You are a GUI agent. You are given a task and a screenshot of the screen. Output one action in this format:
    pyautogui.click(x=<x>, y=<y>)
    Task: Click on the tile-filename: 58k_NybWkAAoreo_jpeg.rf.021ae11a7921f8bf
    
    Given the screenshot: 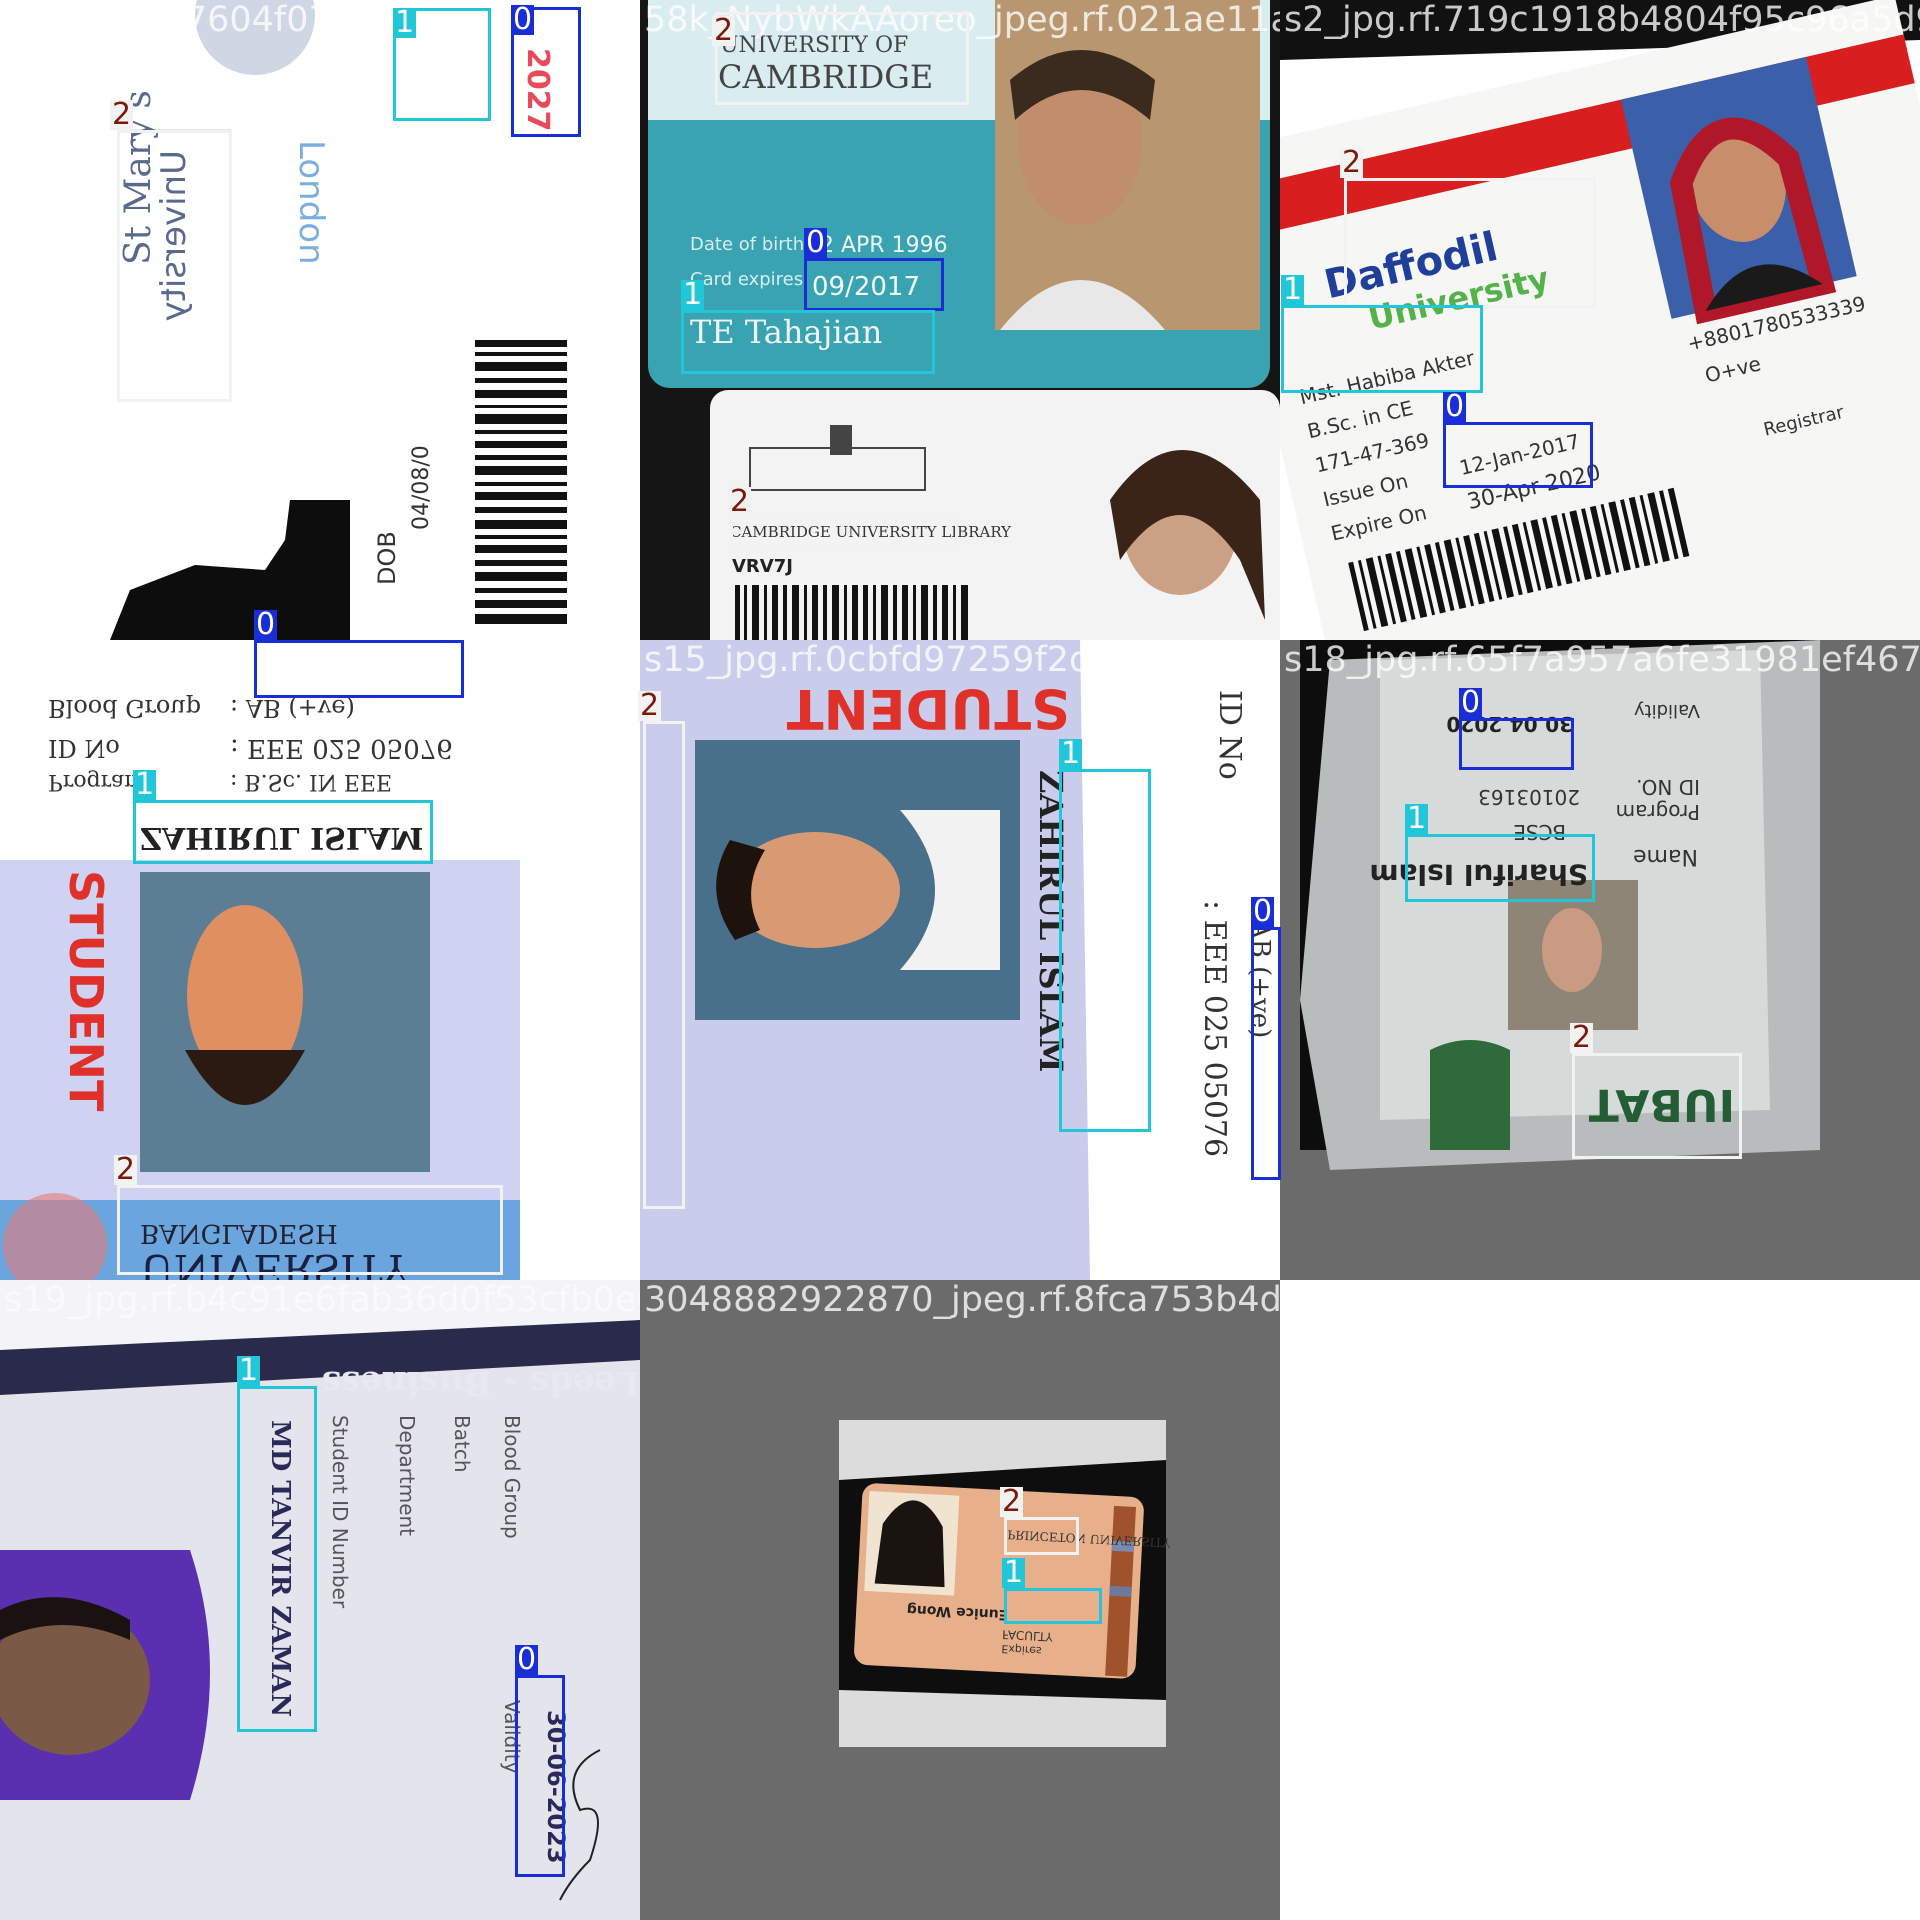 What is the action you would take?
    pyautogui.click(x=962, y=20)
    